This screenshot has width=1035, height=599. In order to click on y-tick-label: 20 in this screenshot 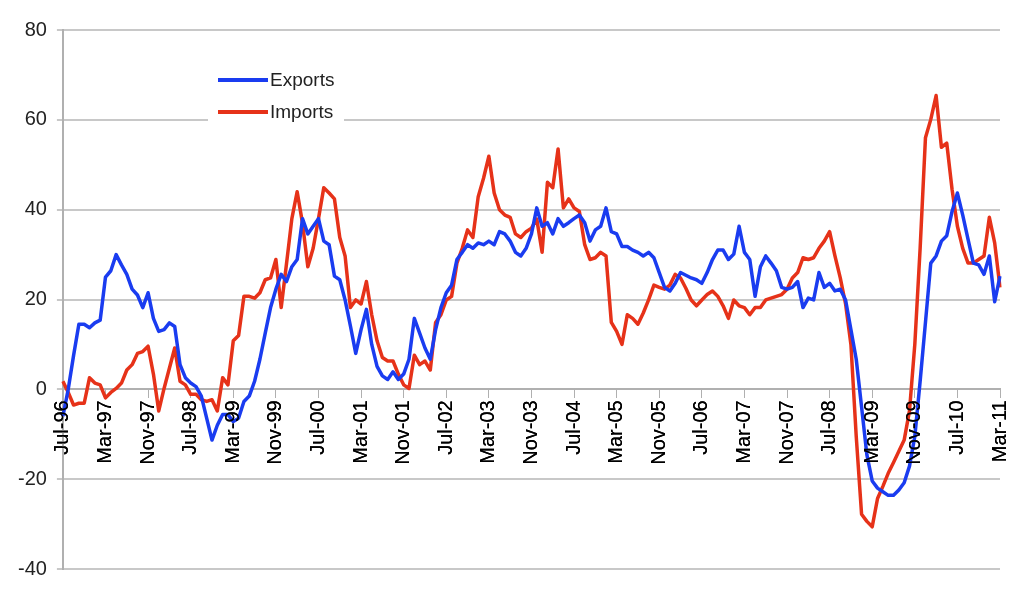, I will do `click(35, 298)`.